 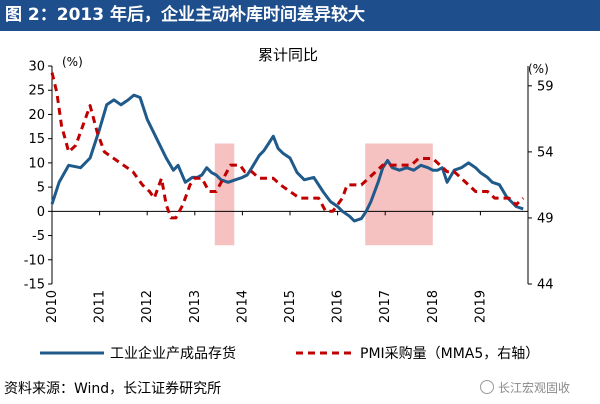 I want to click on left-tick-label: 10, so click(x=36, y=163).